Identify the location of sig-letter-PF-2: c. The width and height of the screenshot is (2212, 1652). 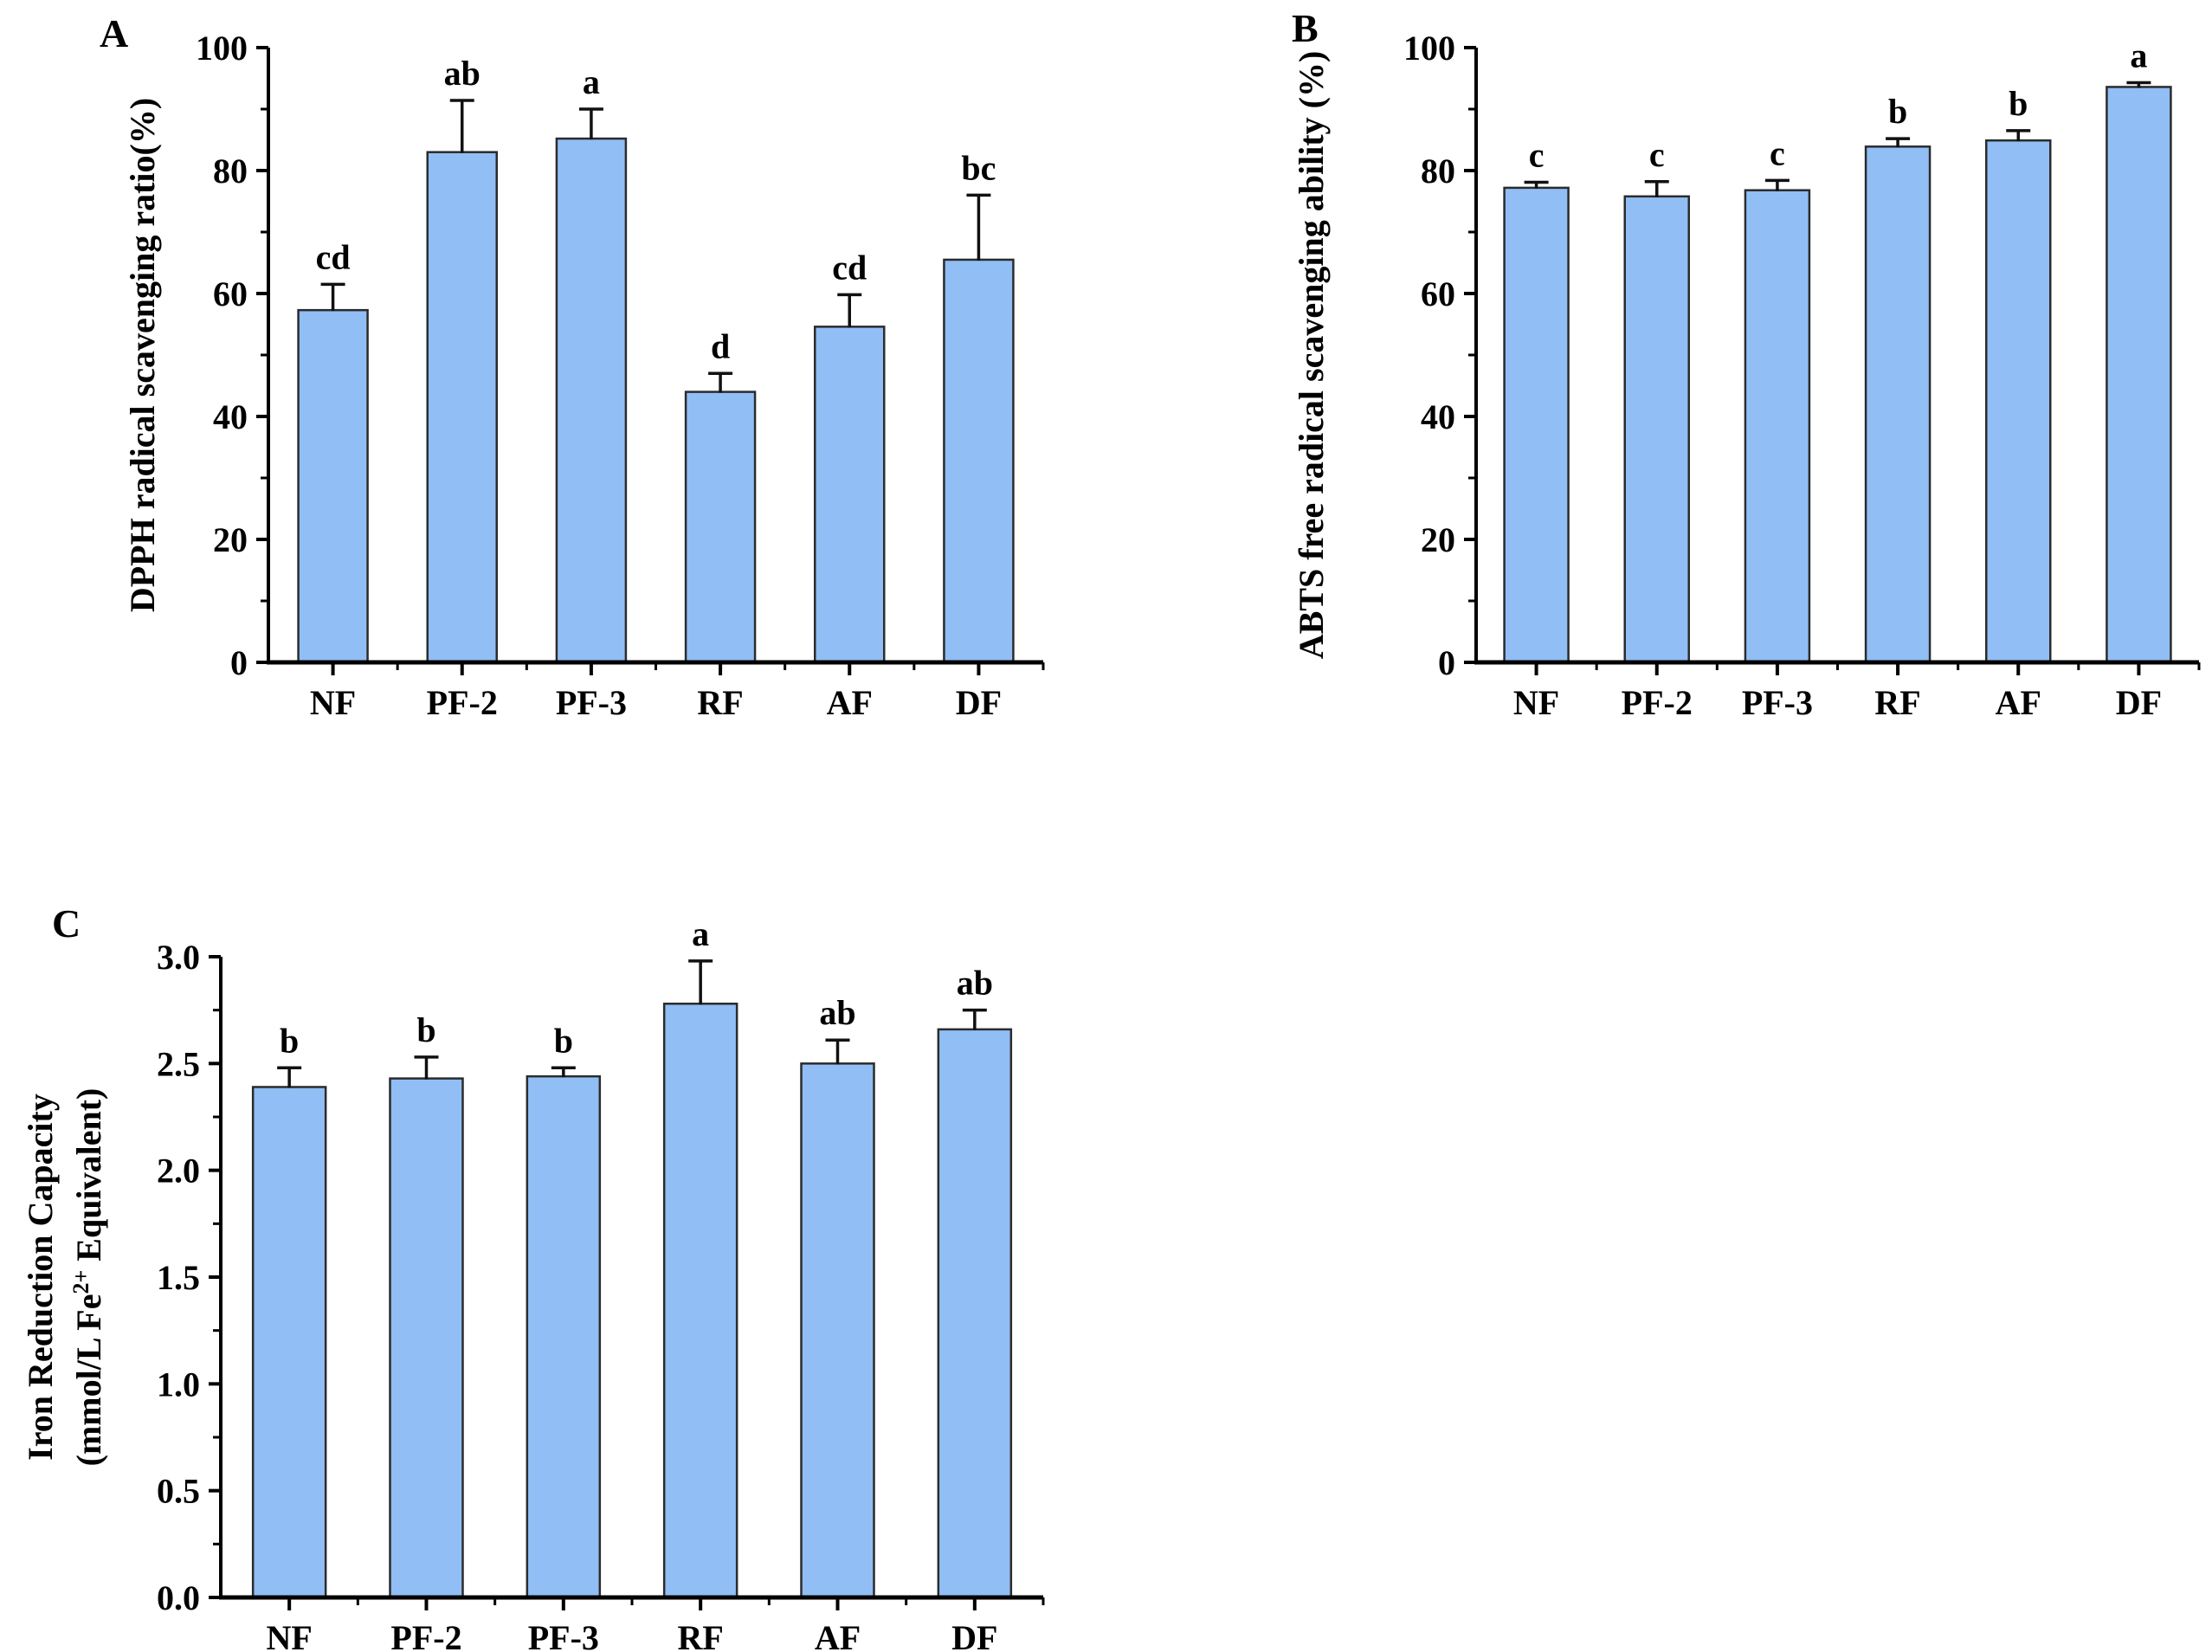
(1657, 154).